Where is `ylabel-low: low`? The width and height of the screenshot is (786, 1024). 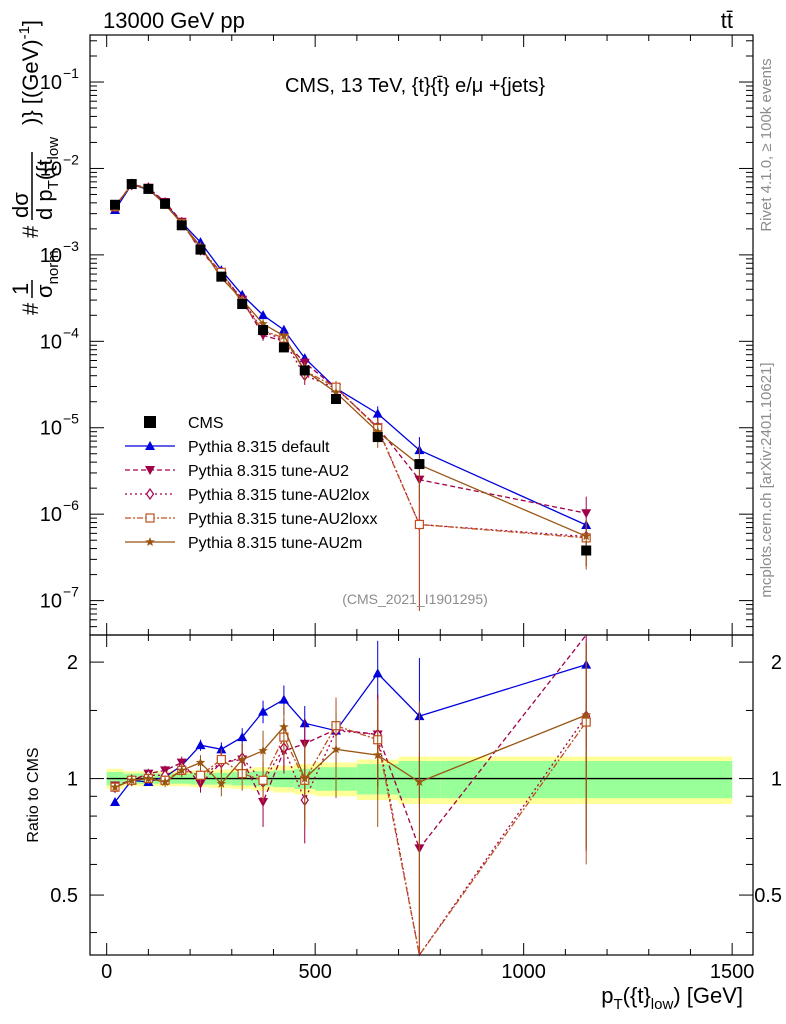
ylabel-low: low is located at coordinates (53, 148).